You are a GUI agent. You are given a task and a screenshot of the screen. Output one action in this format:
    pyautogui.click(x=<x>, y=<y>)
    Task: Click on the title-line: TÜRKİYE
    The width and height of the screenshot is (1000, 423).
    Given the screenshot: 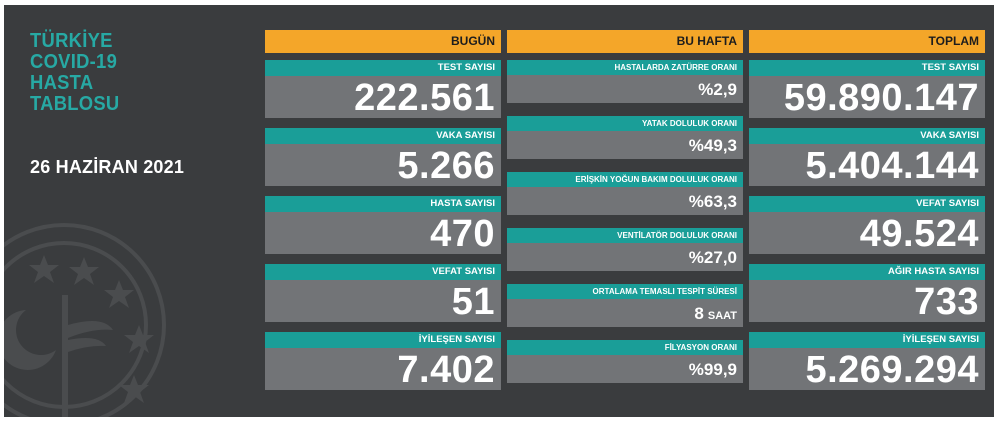 What is the action you would take?
    pyautogui.click(x=71, y=41)
    